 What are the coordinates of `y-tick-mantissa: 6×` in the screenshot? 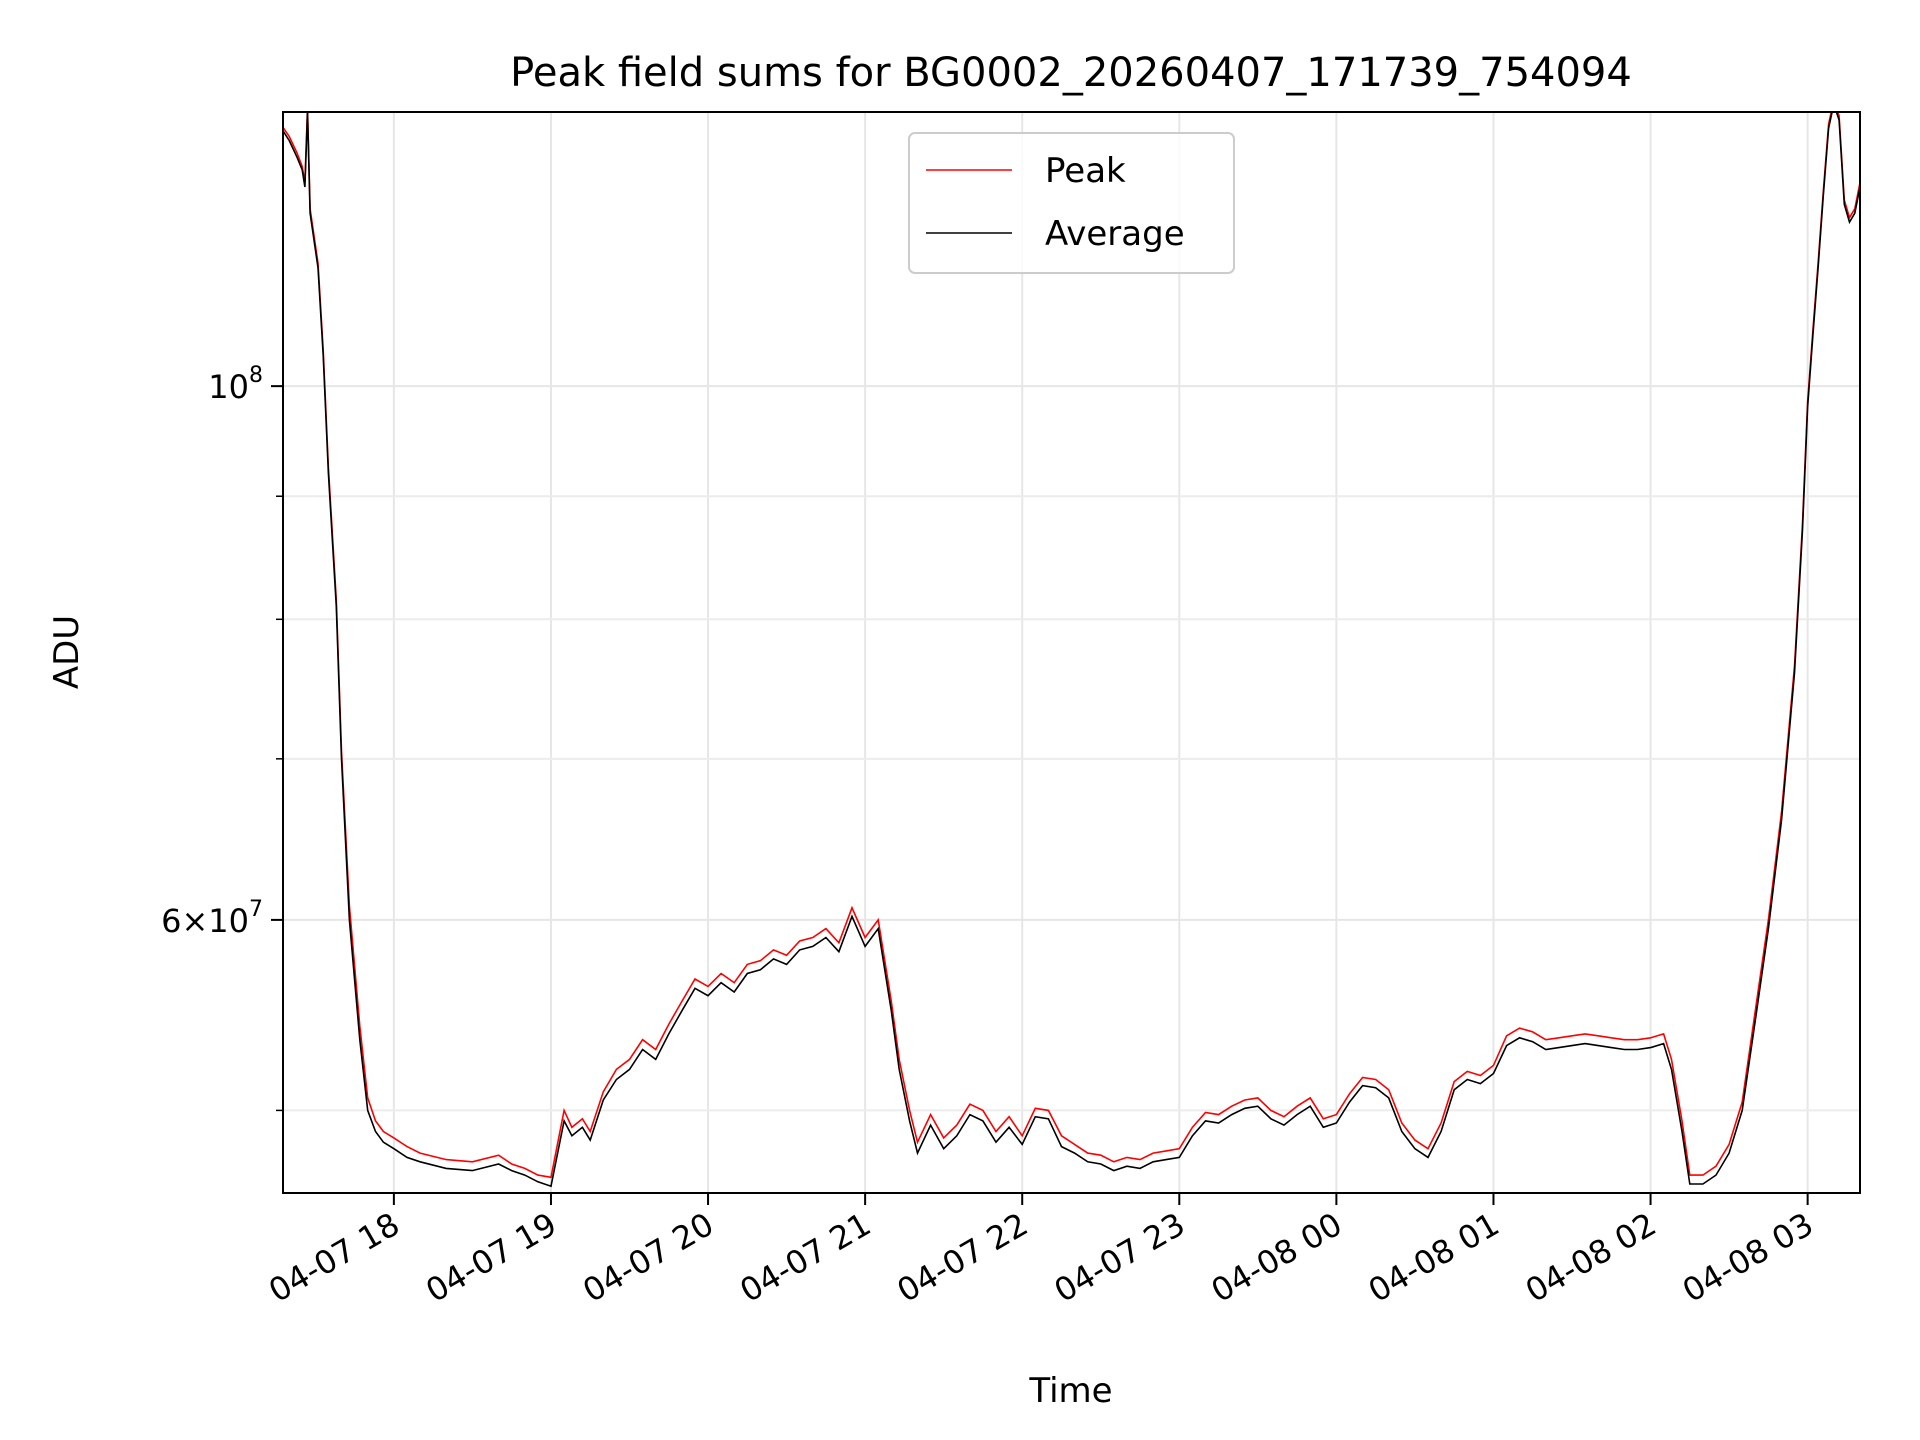 It's located at (184, 921).